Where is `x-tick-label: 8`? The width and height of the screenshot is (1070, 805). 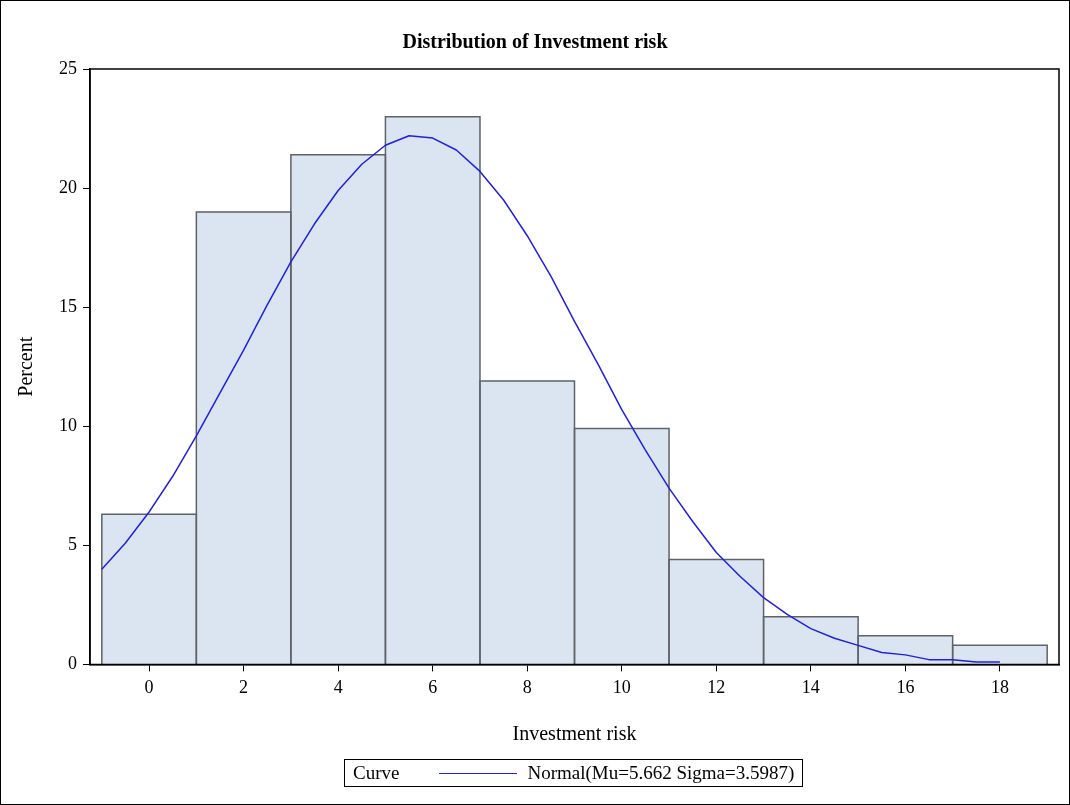 x-tick-label: 8 is located at coordinates (527, 686).